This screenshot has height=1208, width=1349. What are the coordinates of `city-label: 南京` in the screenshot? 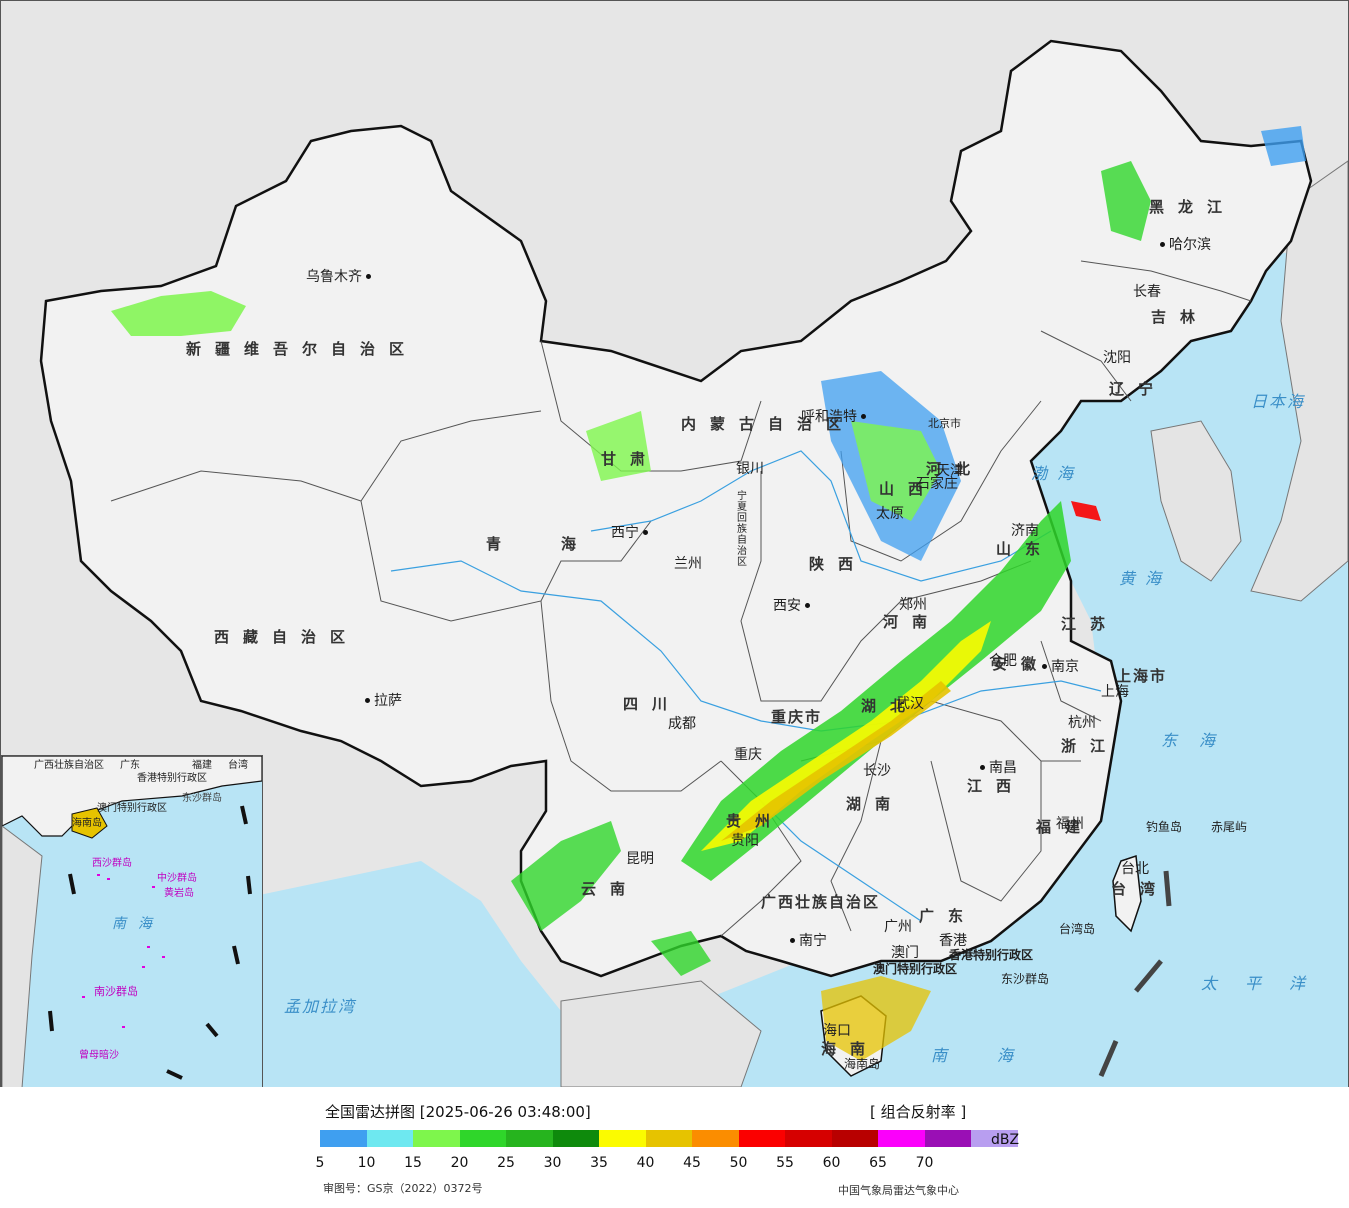 It's located at (1058, 667).